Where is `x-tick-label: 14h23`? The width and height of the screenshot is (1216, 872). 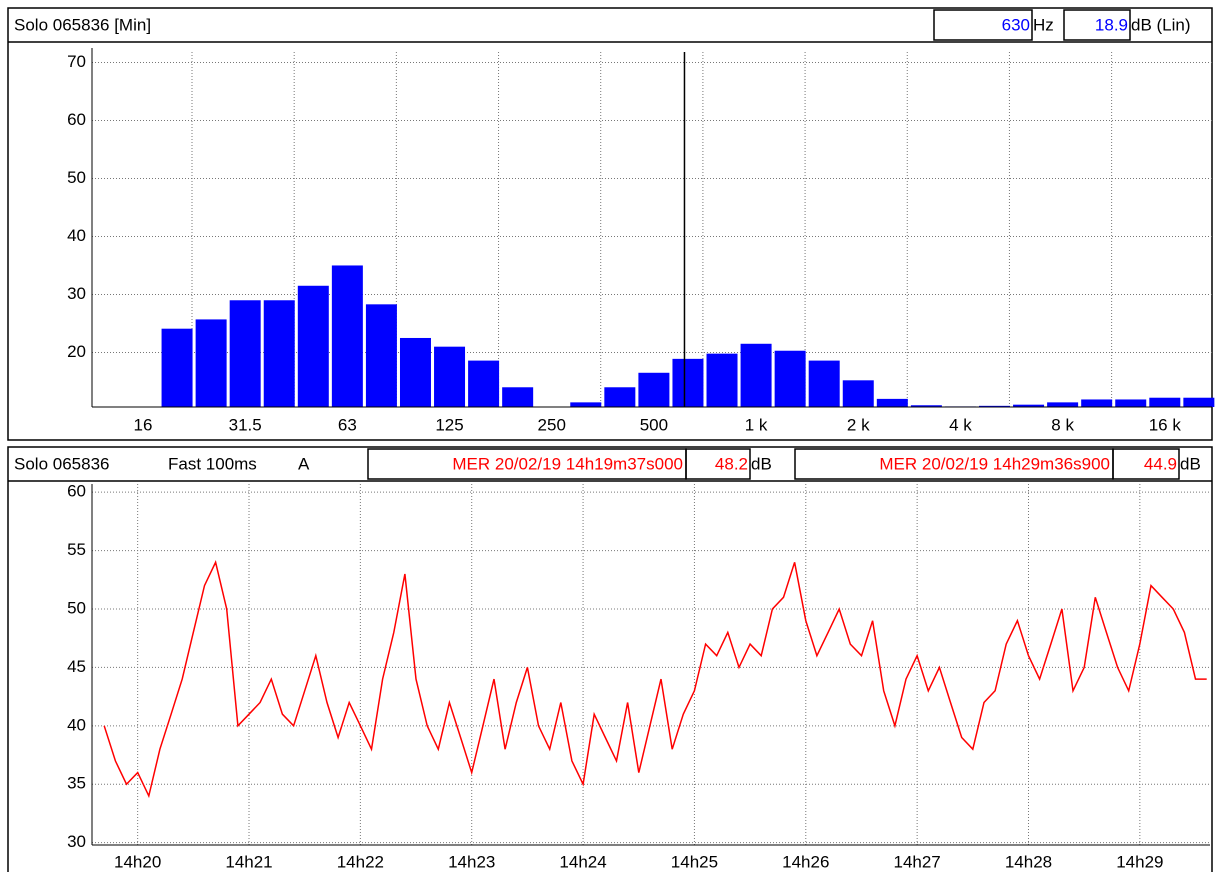 x-tick-label: 14h23 is located at coordinates (471, 861).